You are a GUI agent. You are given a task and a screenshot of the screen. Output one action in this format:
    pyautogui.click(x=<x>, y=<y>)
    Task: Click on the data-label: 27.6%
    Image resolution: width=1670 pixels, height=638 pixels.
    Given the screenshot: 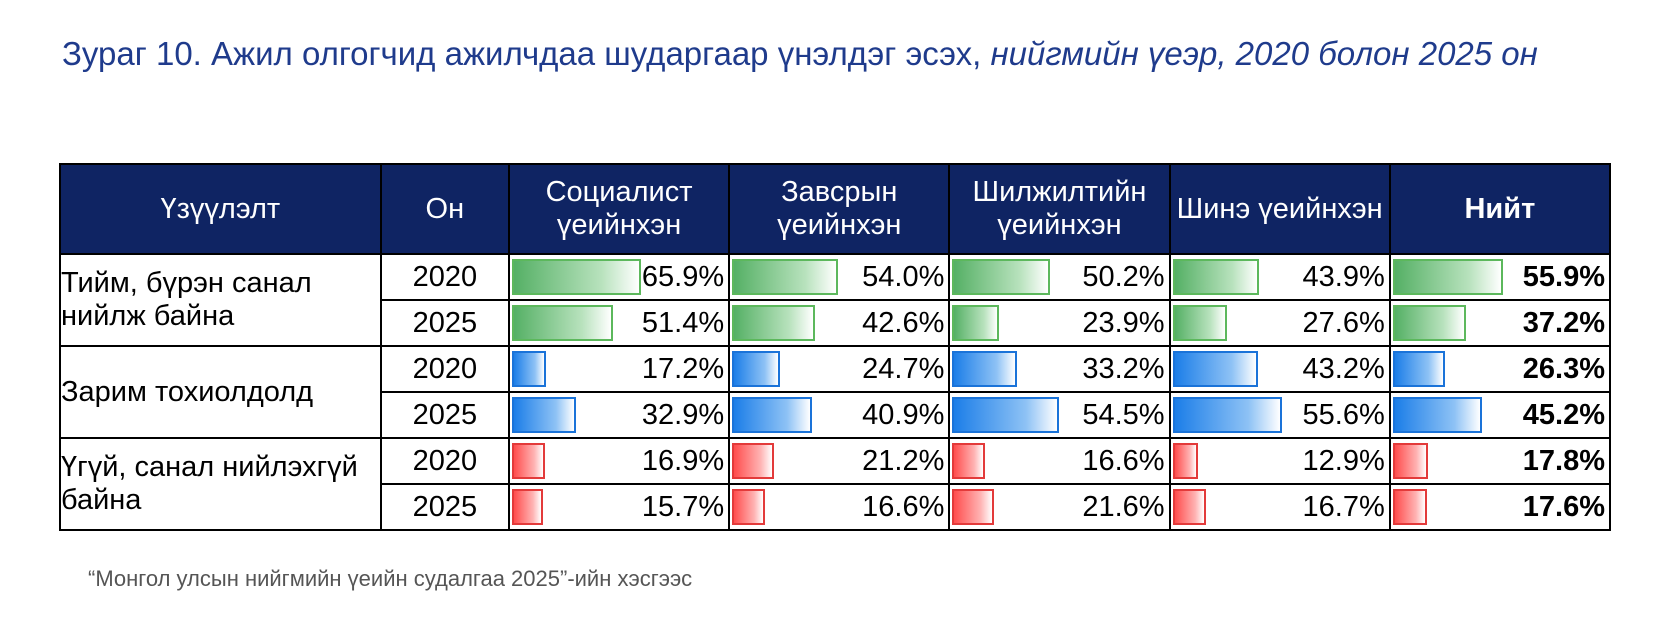 What is the action you would take?
    pyautogui.click(x=1343, y=323)
    